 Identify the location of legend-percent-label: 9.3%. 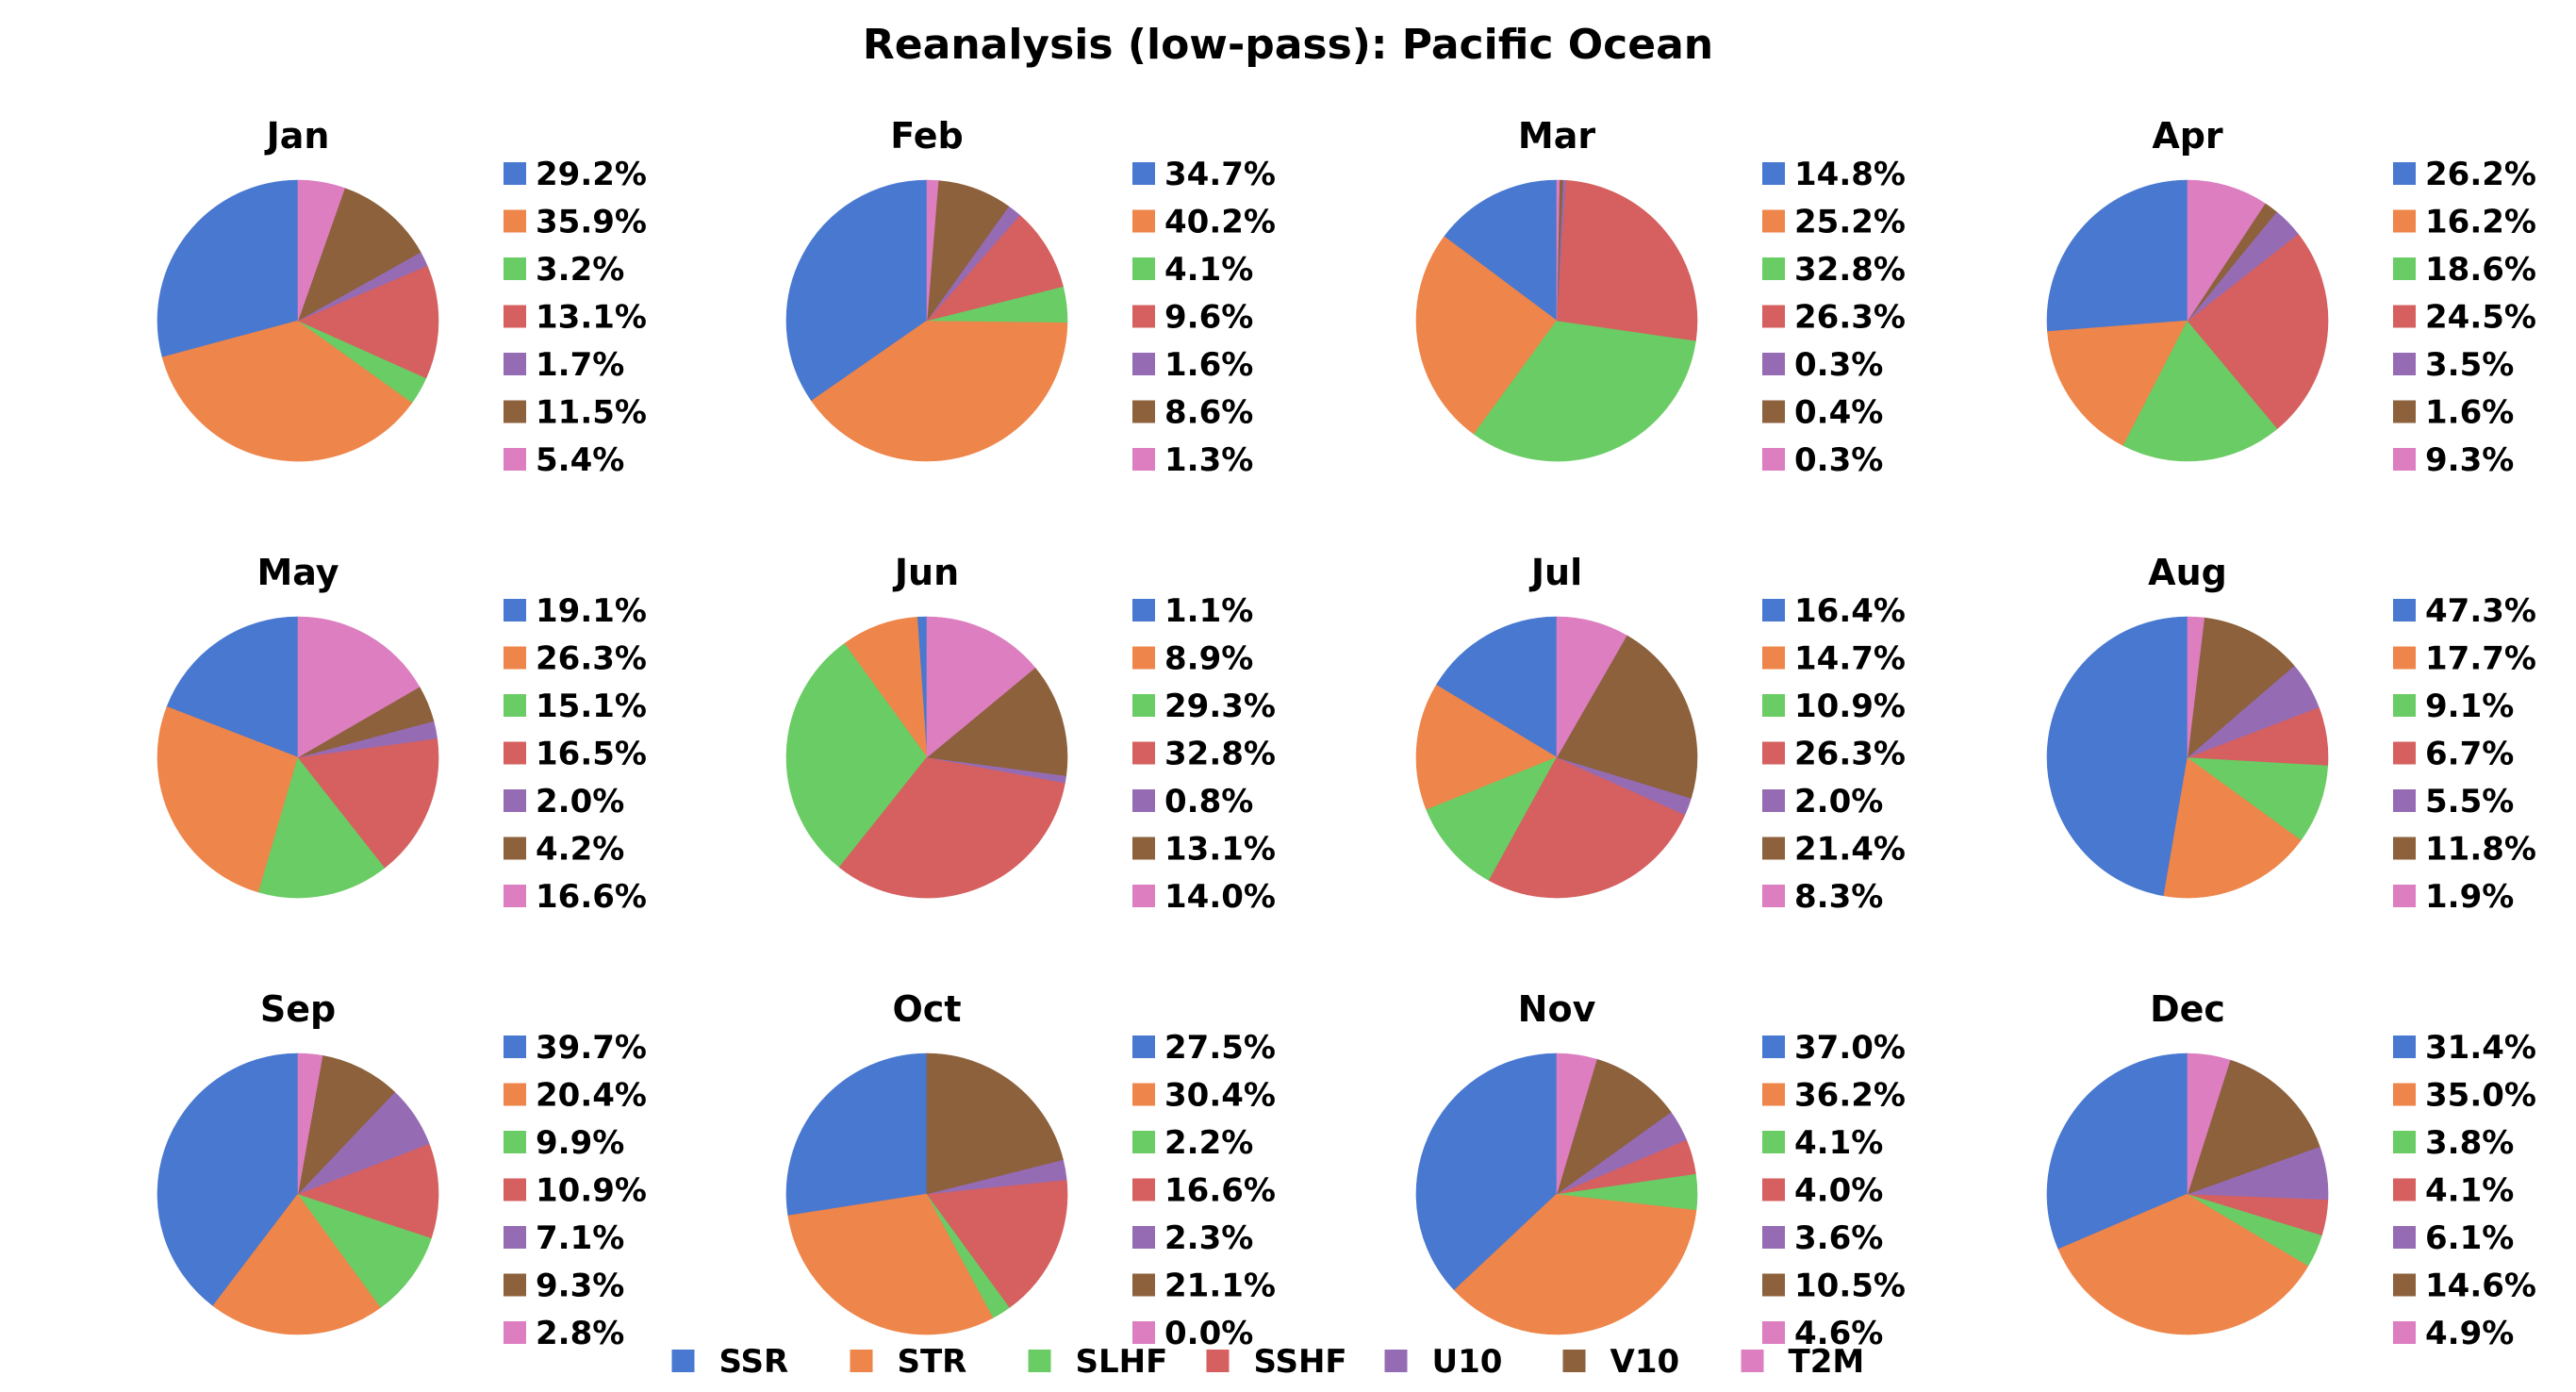
(2469, 460).